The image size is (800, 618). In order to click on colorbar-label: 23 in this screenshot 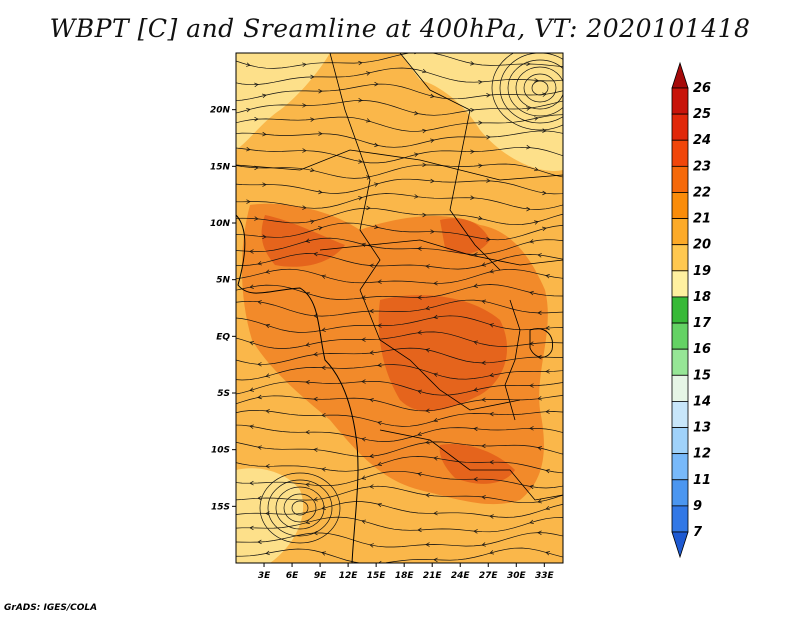, I will do `click(702, 166)`.